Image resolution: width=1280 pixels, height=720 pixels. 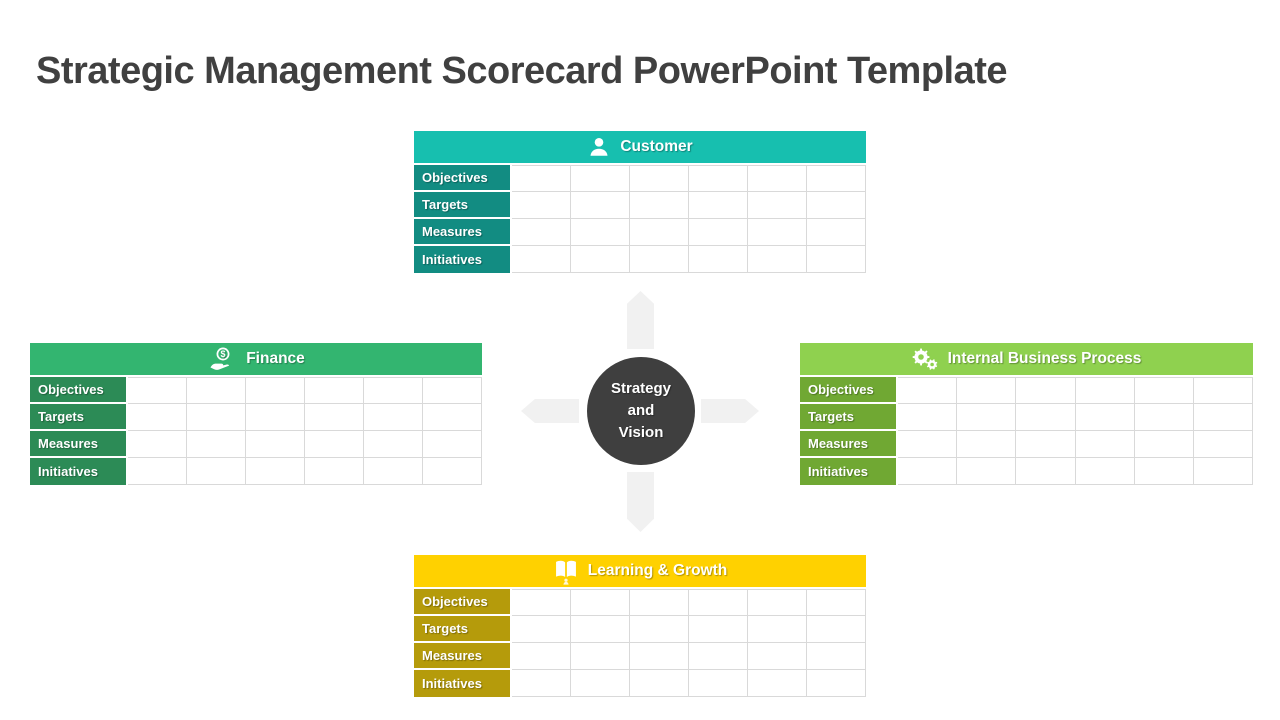 I want to click on table-row: Initiatives, so click(x=256, y=471).